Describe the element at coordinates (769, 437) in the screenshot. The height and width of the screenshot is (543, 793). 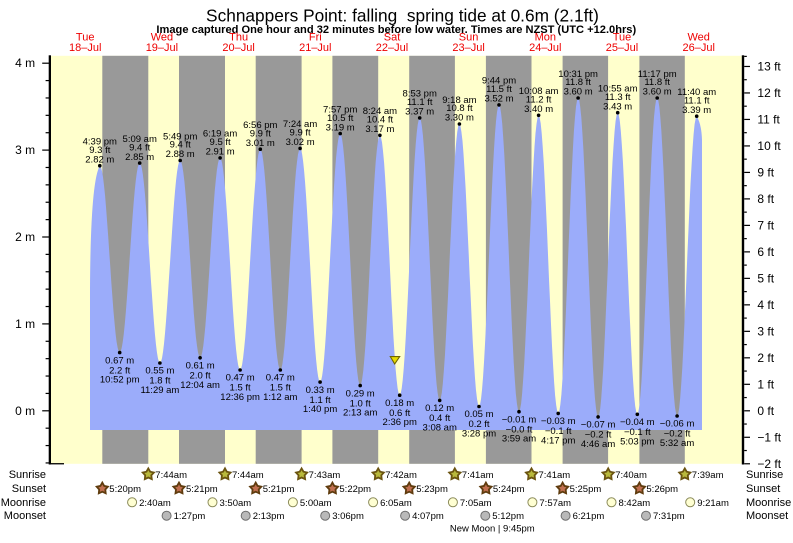
I see `svg-text: −1 ft` at that location.